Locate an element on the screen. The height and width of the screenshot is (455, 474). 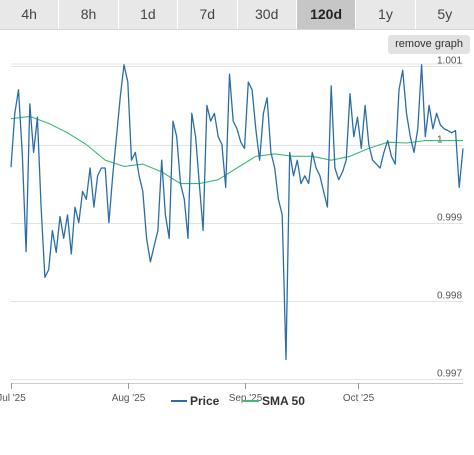
x-axis-ticks: Jul '25 Aug '25 Sep '25 Oct '25 is located at coordinates (187, 393).